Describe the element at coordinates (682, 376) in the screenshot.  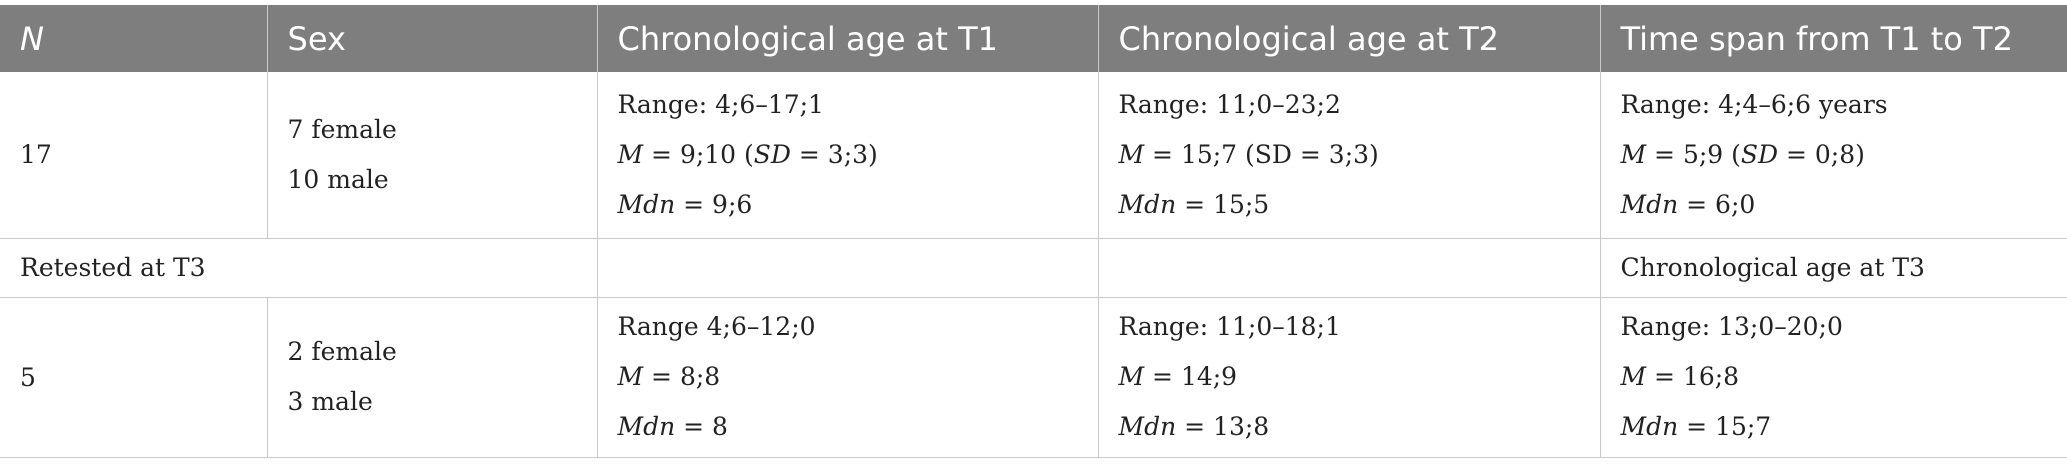
I see `mean-value: = 8;8` at that location.